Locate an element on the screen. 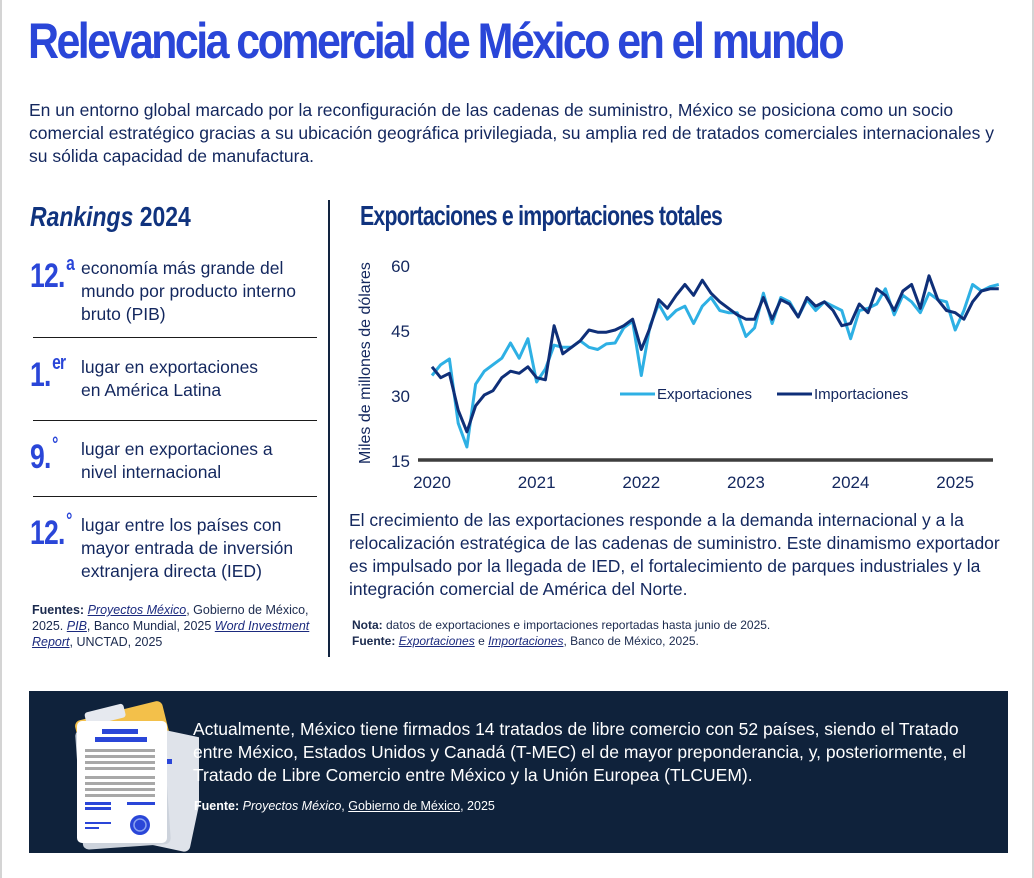 This screenshot has width=1034, height=878. y-tick-label: 30 is located at coordinates (400, 396).